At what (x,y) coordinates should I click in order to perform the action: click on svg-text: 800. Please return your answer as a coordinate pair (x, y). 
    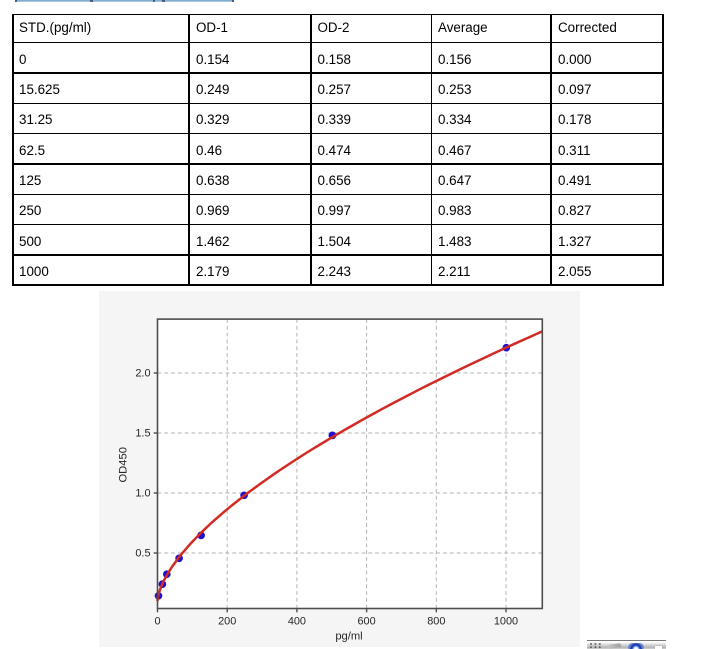
    Looking at the image, I should click on (436, 622).